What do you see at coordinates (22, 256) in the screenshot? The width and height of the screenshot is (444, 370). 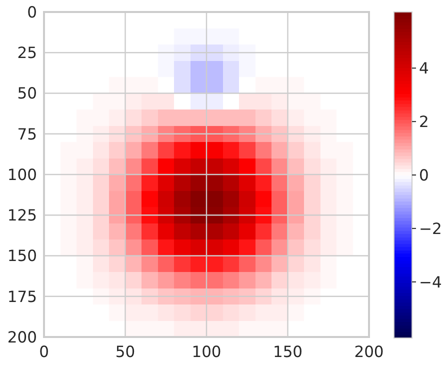 I see `y-tick-label: 150` at bounding box center [22, 256].